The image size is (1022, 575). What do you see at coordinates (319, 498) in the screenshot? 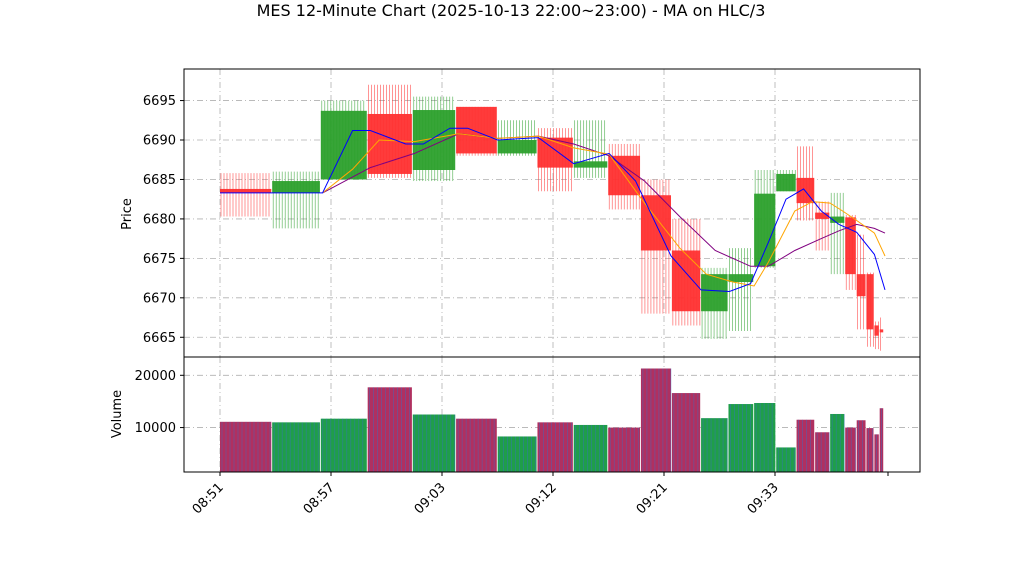
I see `x-tick-label: 08:57` at bounding box center [319, 498].